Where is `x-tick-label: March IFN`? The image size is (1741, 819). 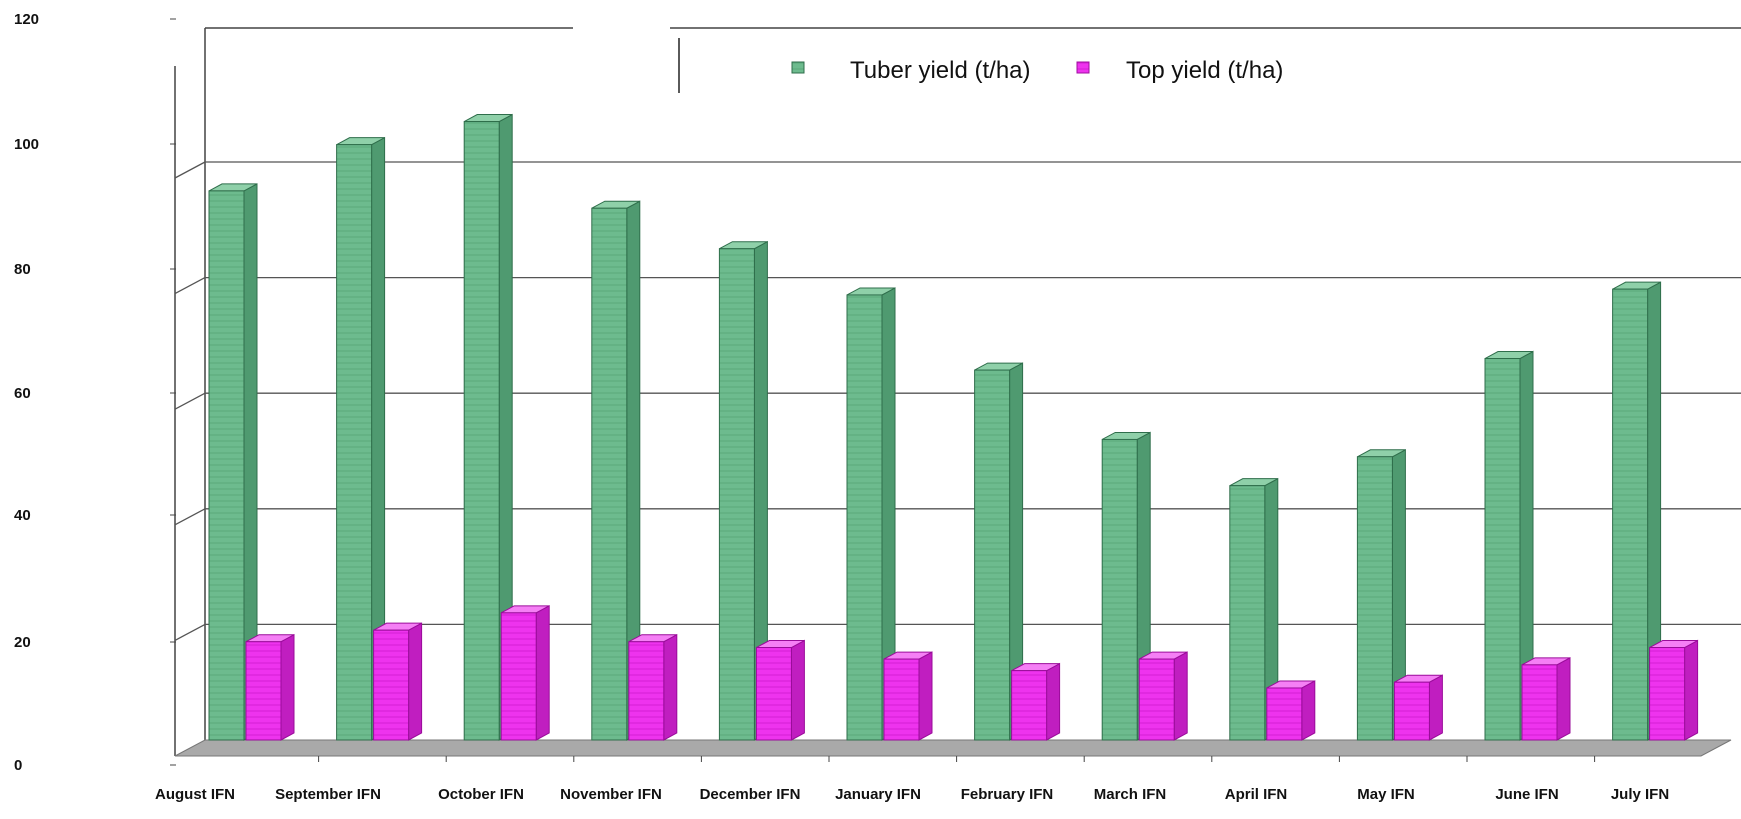
x-tick-label: March IFN is located at coordinates (1130, 794).